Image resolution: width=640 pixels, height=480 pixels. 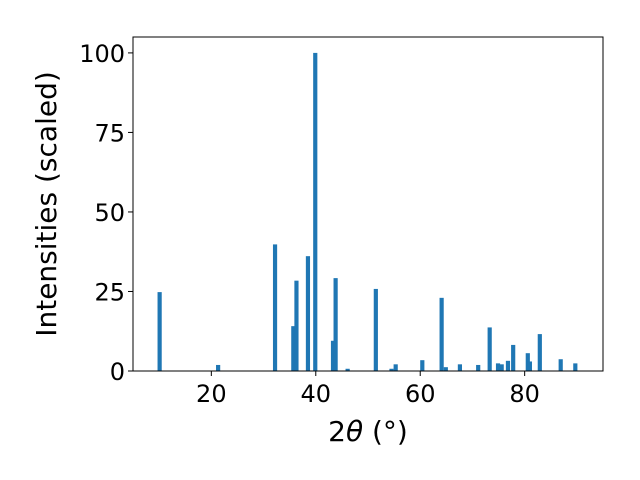 What do you see at coordinates (117, 372) in the screenshot?
I see `y-tick-label: 0` at bounding box center [117, 372].